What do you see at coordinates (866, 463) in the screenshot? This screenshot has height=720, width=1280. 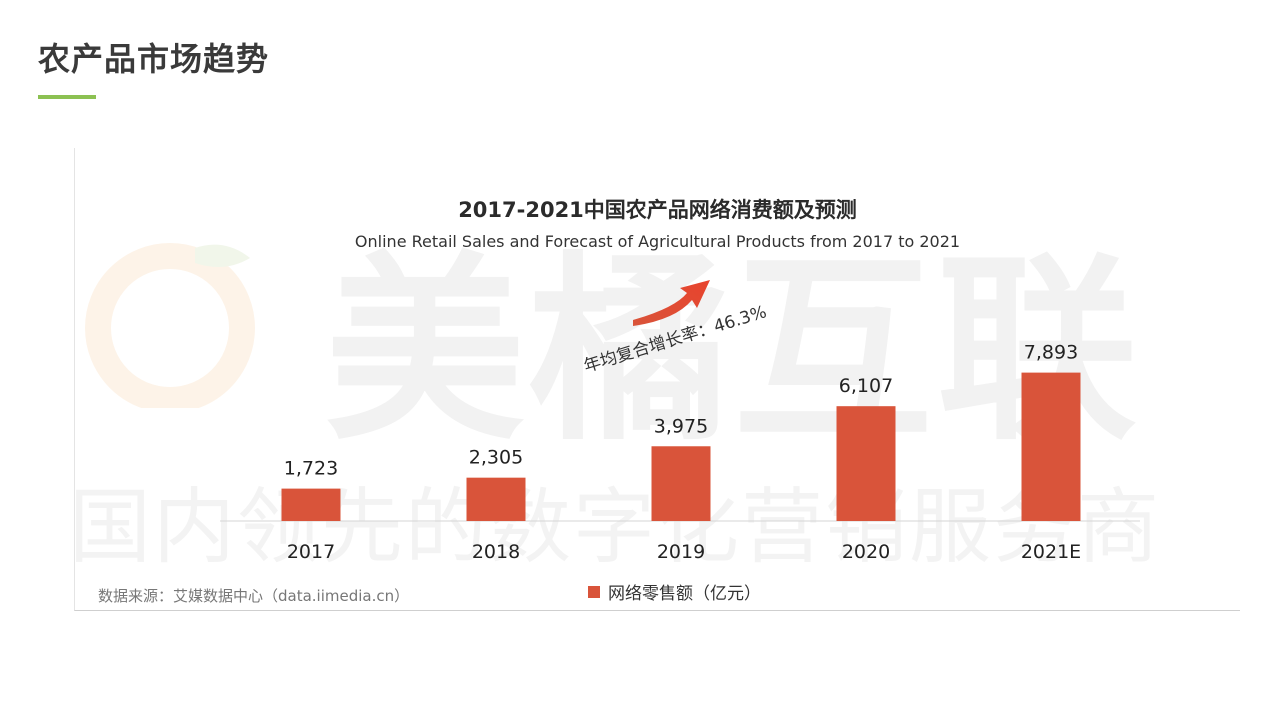 I see `bar-2020` at bounding box center [866, 463].